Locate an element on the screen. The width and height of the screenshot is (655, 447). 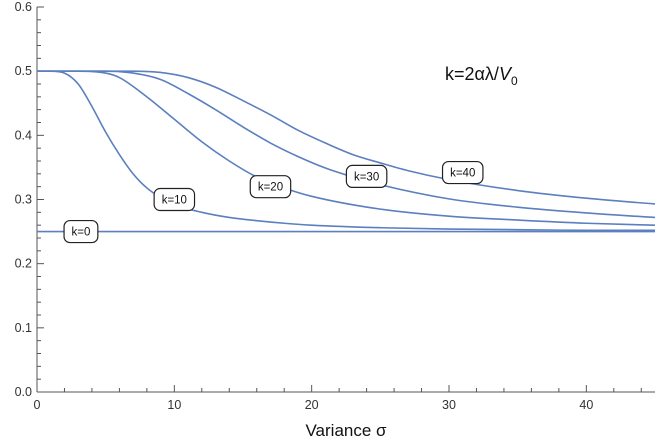
x-tick-label: 10 is located at coordinates (174, 405).